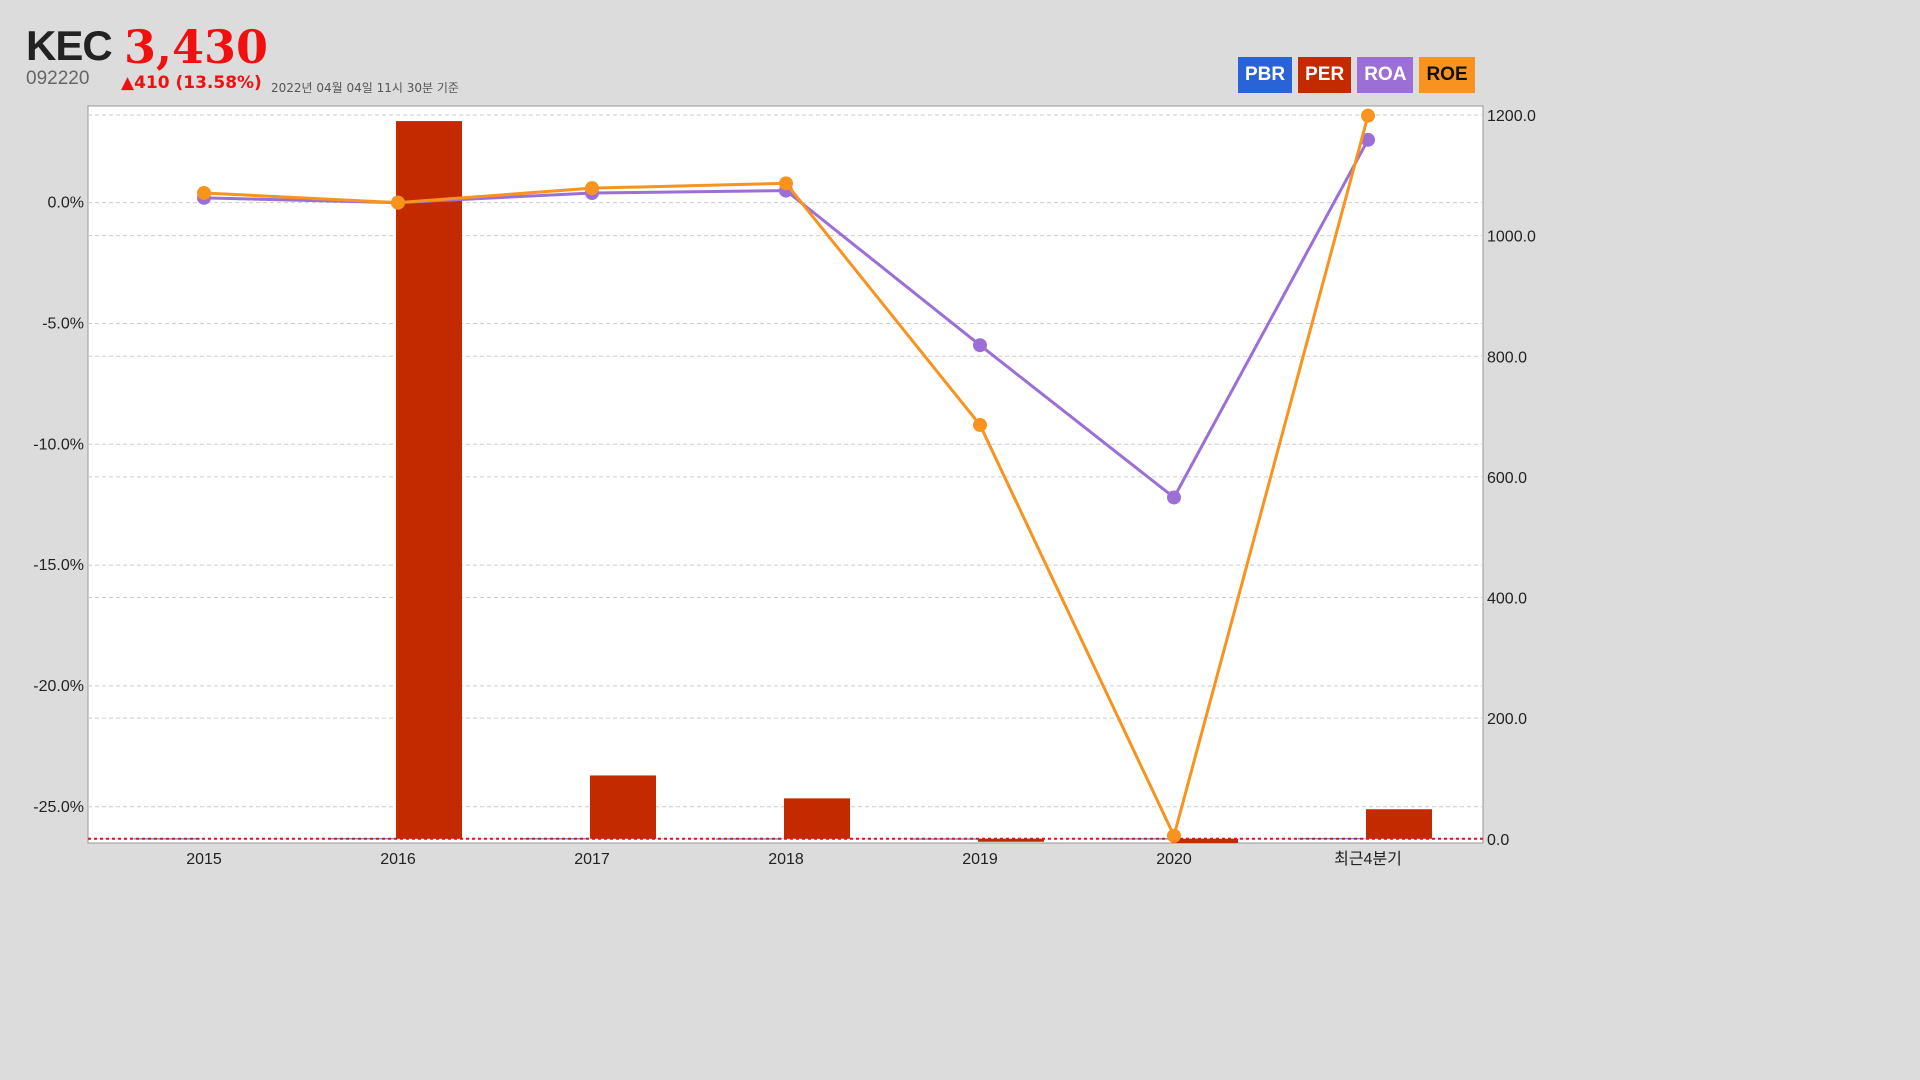 Image resolution: width=1920 pixels, height=1080 pixels. Describe the element at coordinates (1447, 75) in the screenshot. I see `legend-roe: ROE` at that location.